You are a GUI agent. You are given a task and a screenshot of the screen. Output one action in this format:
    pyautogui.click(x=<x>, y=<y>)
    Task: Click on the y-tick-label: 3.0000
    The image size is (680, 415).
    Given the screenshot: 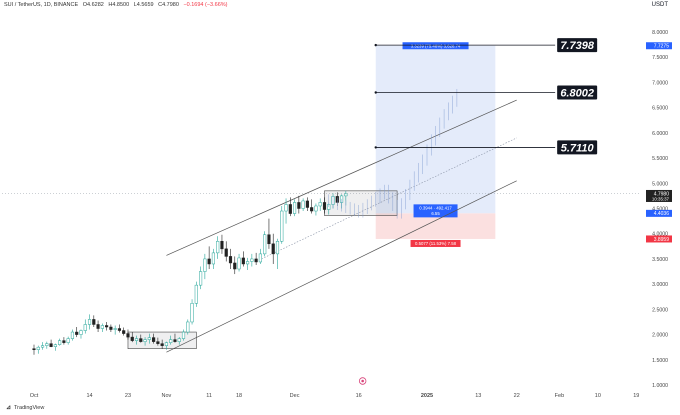 What is the action you would take?
    pyautogui.click(x=660, y=285)
    